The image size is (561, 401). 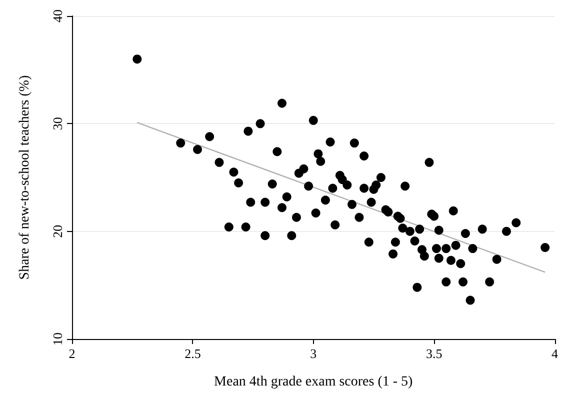 I want to click on y-tick-label: 10, so click(x=57, y=339).